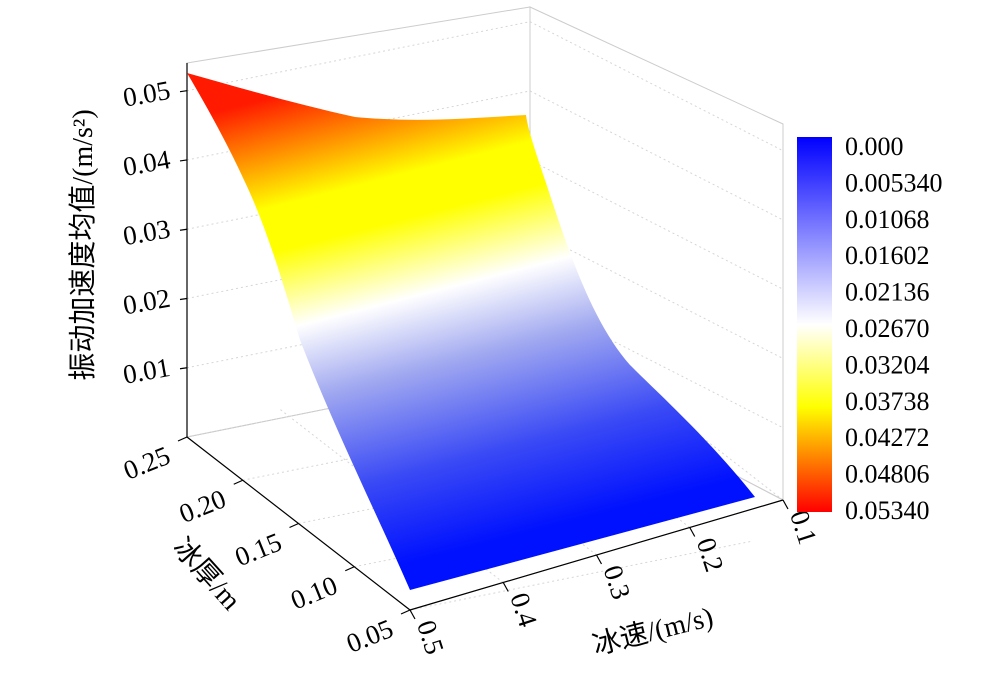 The width and height of the screenshot is (1000, 681). I want to click on colorbar-label: 0.05340, so click(887, 510).